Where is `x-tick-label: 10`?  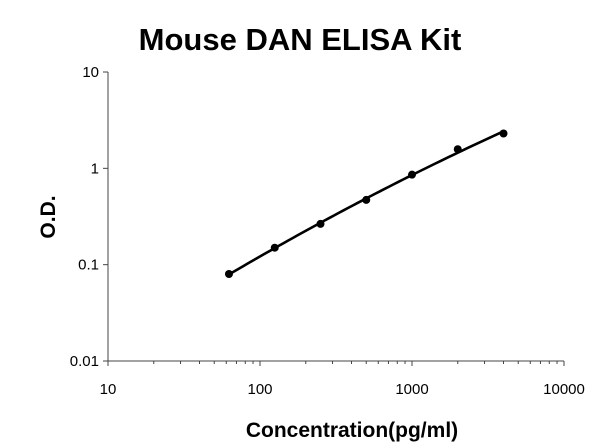 x-tick-label: 10 is located at coordinates (108, 389).